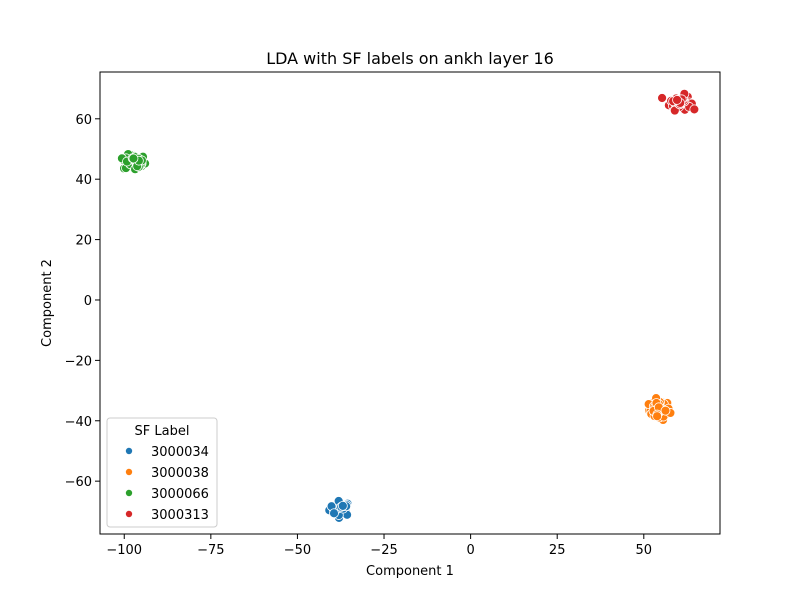 This screenshot has width=800, height=600. What do you see at coordinates (167, 484) in the screenshot?
I see `legend-items: 3000034 3000038 3000066 3000313` at bounding box center [167, 484].